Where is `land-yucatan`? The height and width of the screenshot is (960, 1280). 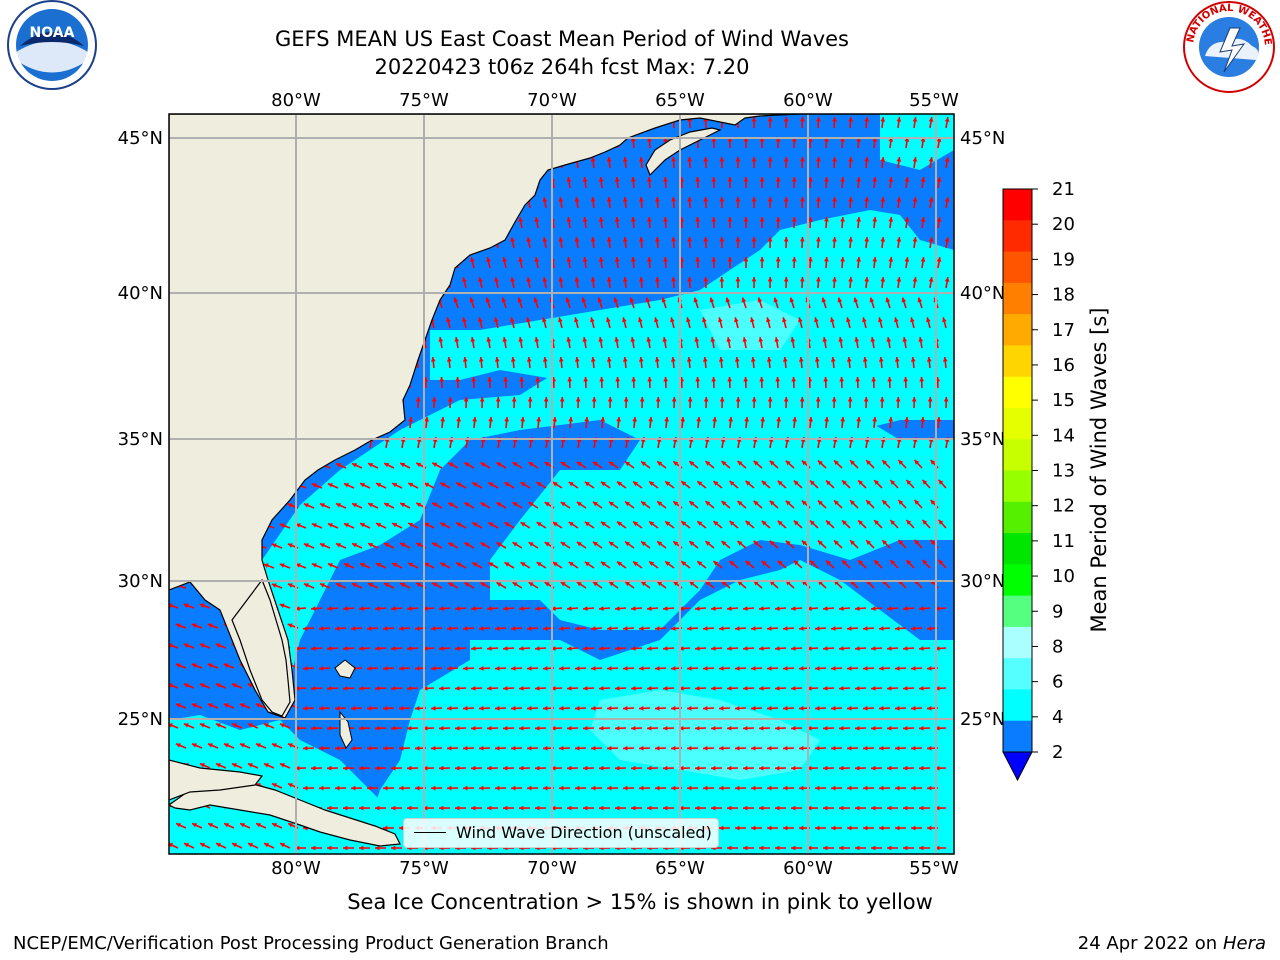 land-yucatan is located at coordinates (216, 780).